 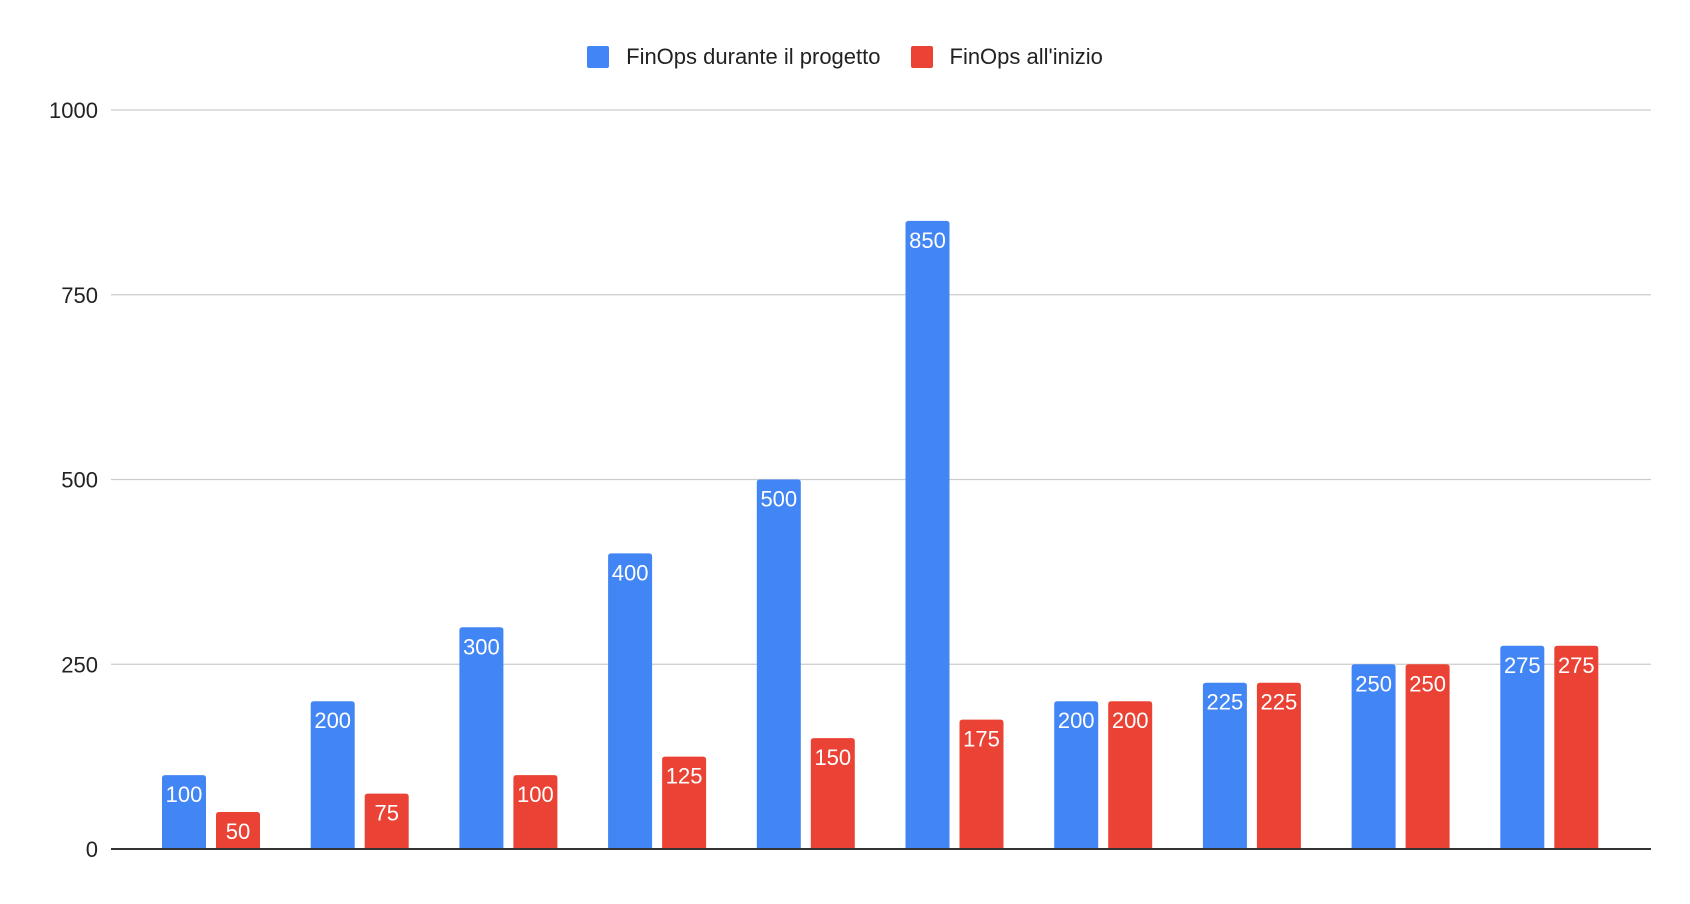 What do you see at coordinates (79, 480) in the screenshot?
I see `y-tick-label: 500` at bounding box center [79, 480].